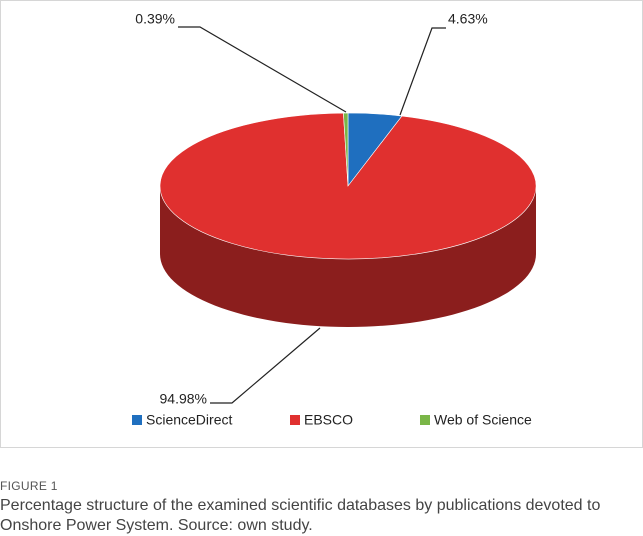 This screenshot has height=536, width=643. What do you see at coordinates (346, 149) in the screenshot?
I see `slice` at bounding box center [346, 149].